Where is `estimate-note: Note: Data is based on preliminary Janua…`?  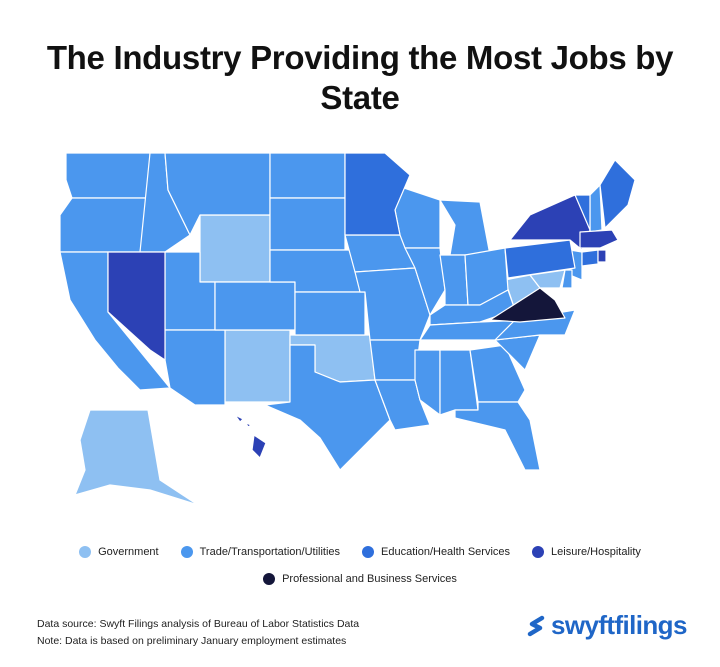 estimate-note: Note: Data is based on preliminary Janua… is located at coordinates (192, 641).